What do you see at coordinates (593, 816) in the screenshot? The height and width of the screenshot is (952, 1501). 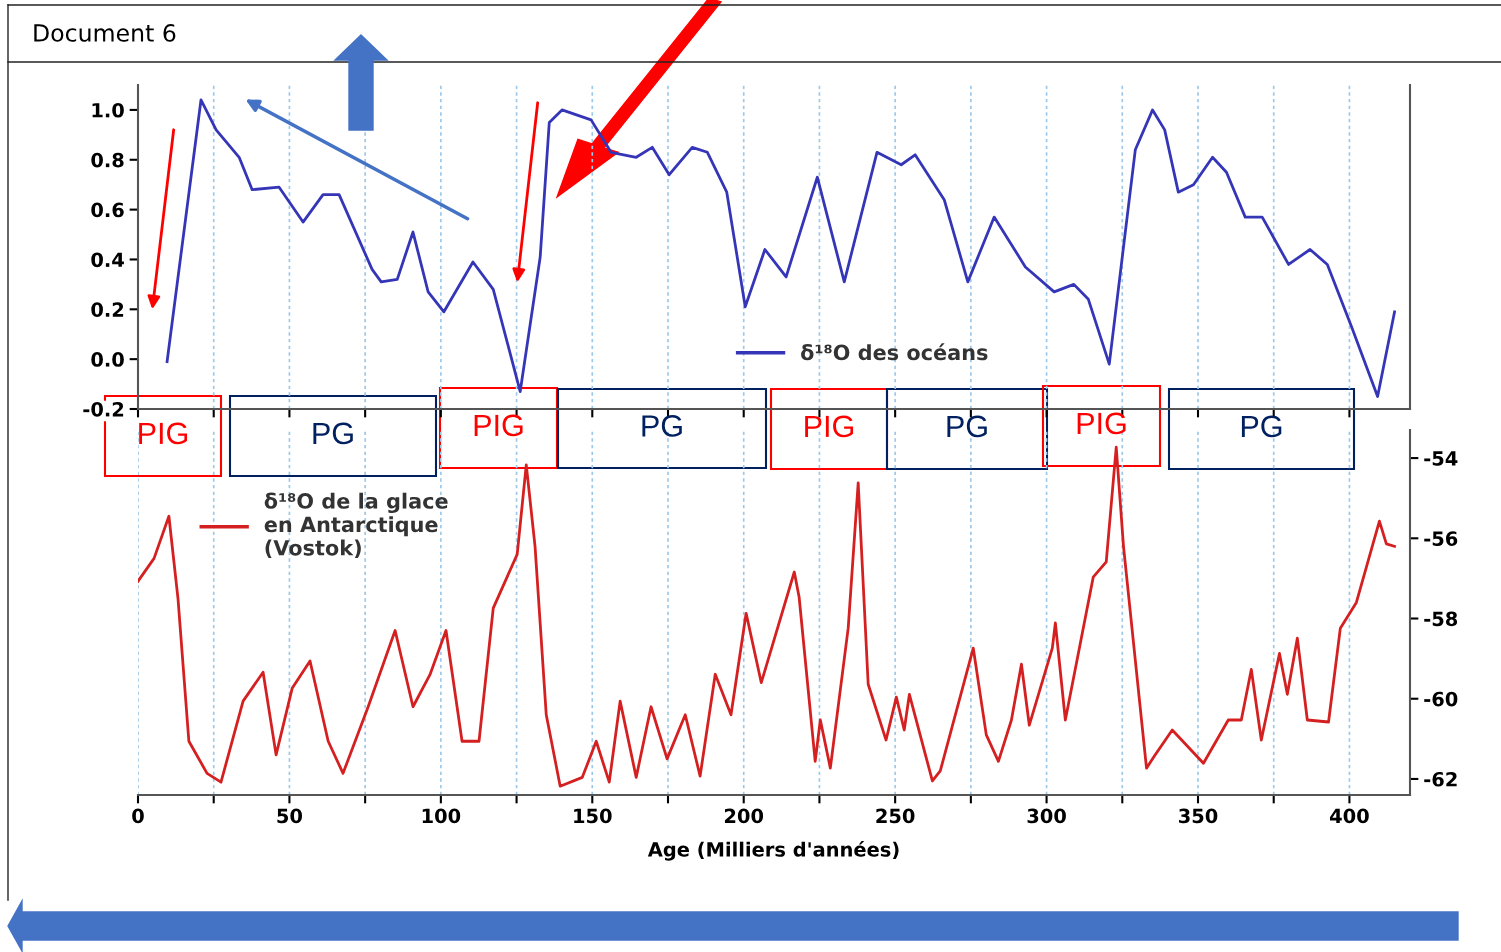 I see `x-tick-label: 150` at bounding box center [593, 816].